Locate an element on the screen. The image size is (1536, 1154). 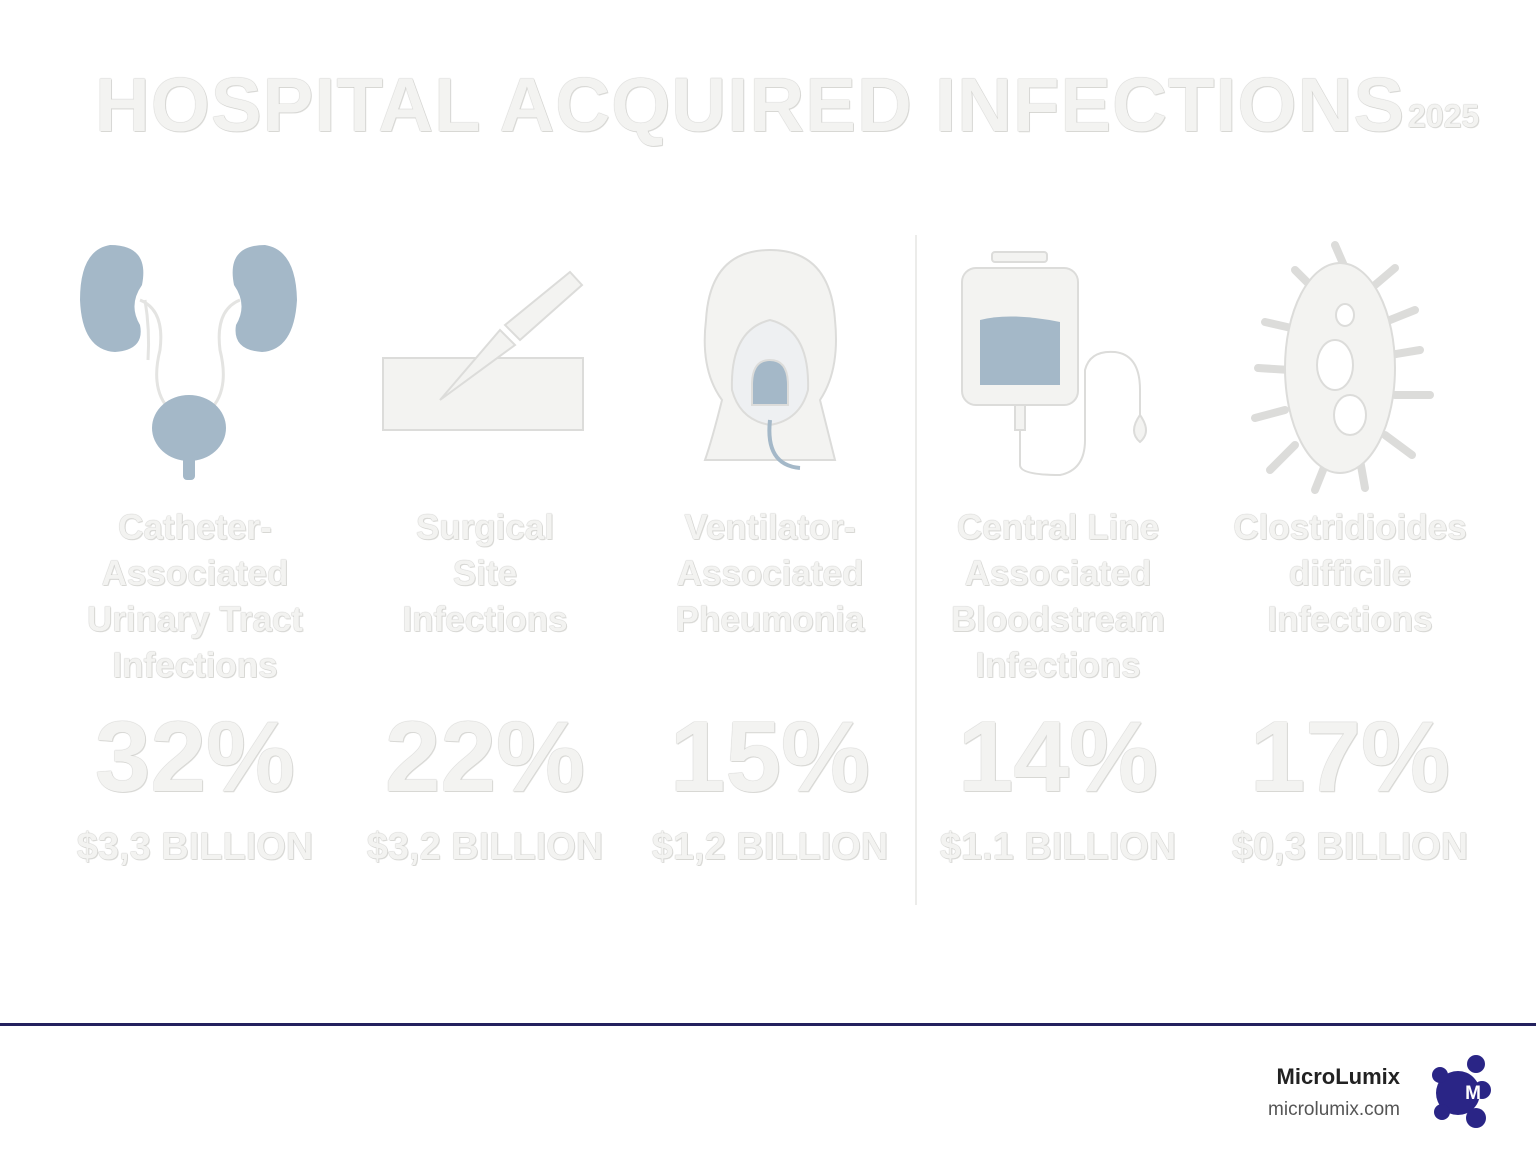
item-percent: 17% is located at coordinates (1350, 757).